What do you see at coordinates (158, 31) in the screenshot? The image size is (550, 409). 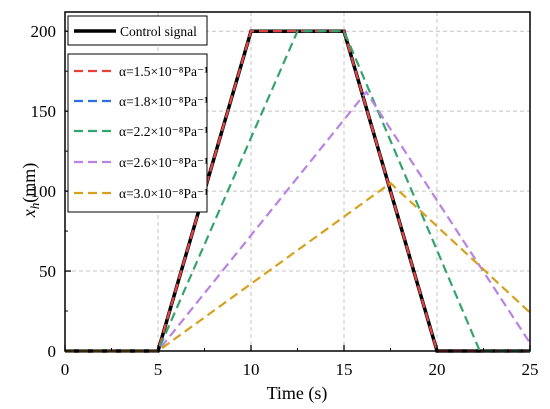 I see `legend-label-0: Control signal` at bounding box center [158, 31].